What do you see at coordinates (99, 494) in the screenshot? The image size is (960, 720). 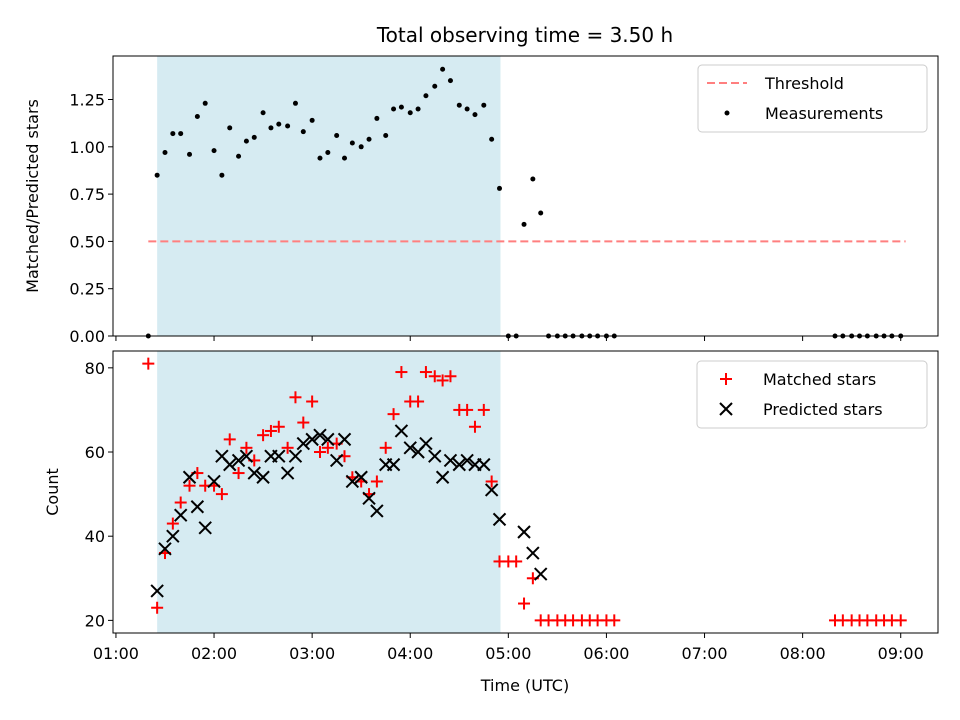 I see `bottom-y-ticks: 20 40 60 80` at bounding box center [99, 494].